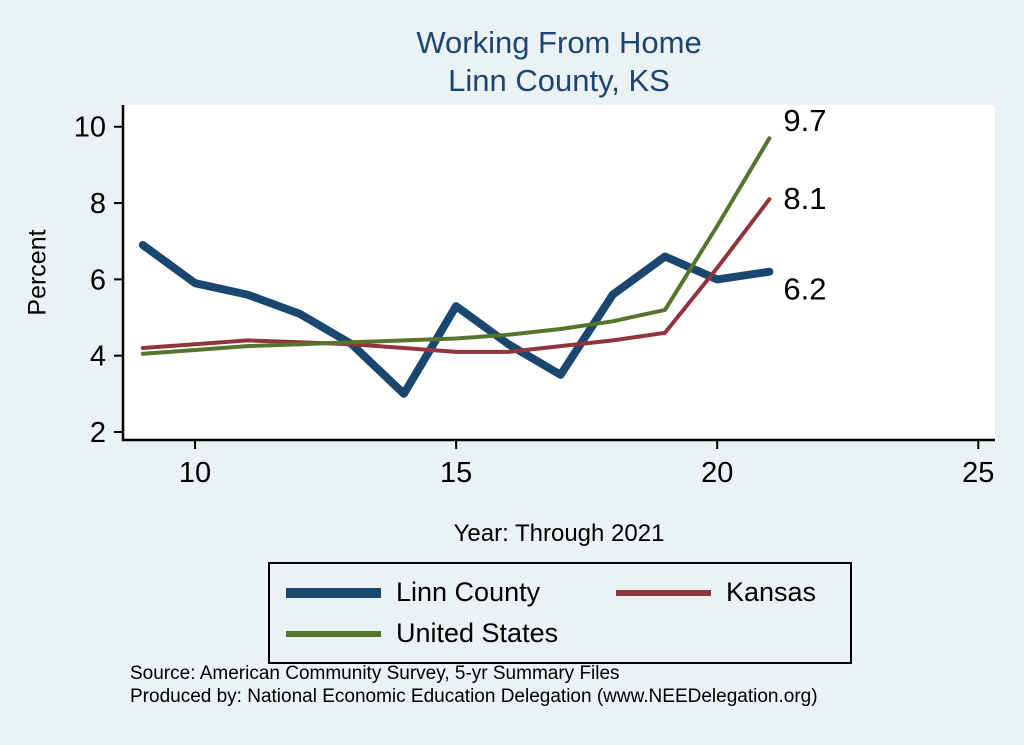 The width and height of the screenshot is (1024, 745). Describe the element at coordinates (560, 613) in the screenshot. I see `legend: Linn County Kansas United States` at that location.